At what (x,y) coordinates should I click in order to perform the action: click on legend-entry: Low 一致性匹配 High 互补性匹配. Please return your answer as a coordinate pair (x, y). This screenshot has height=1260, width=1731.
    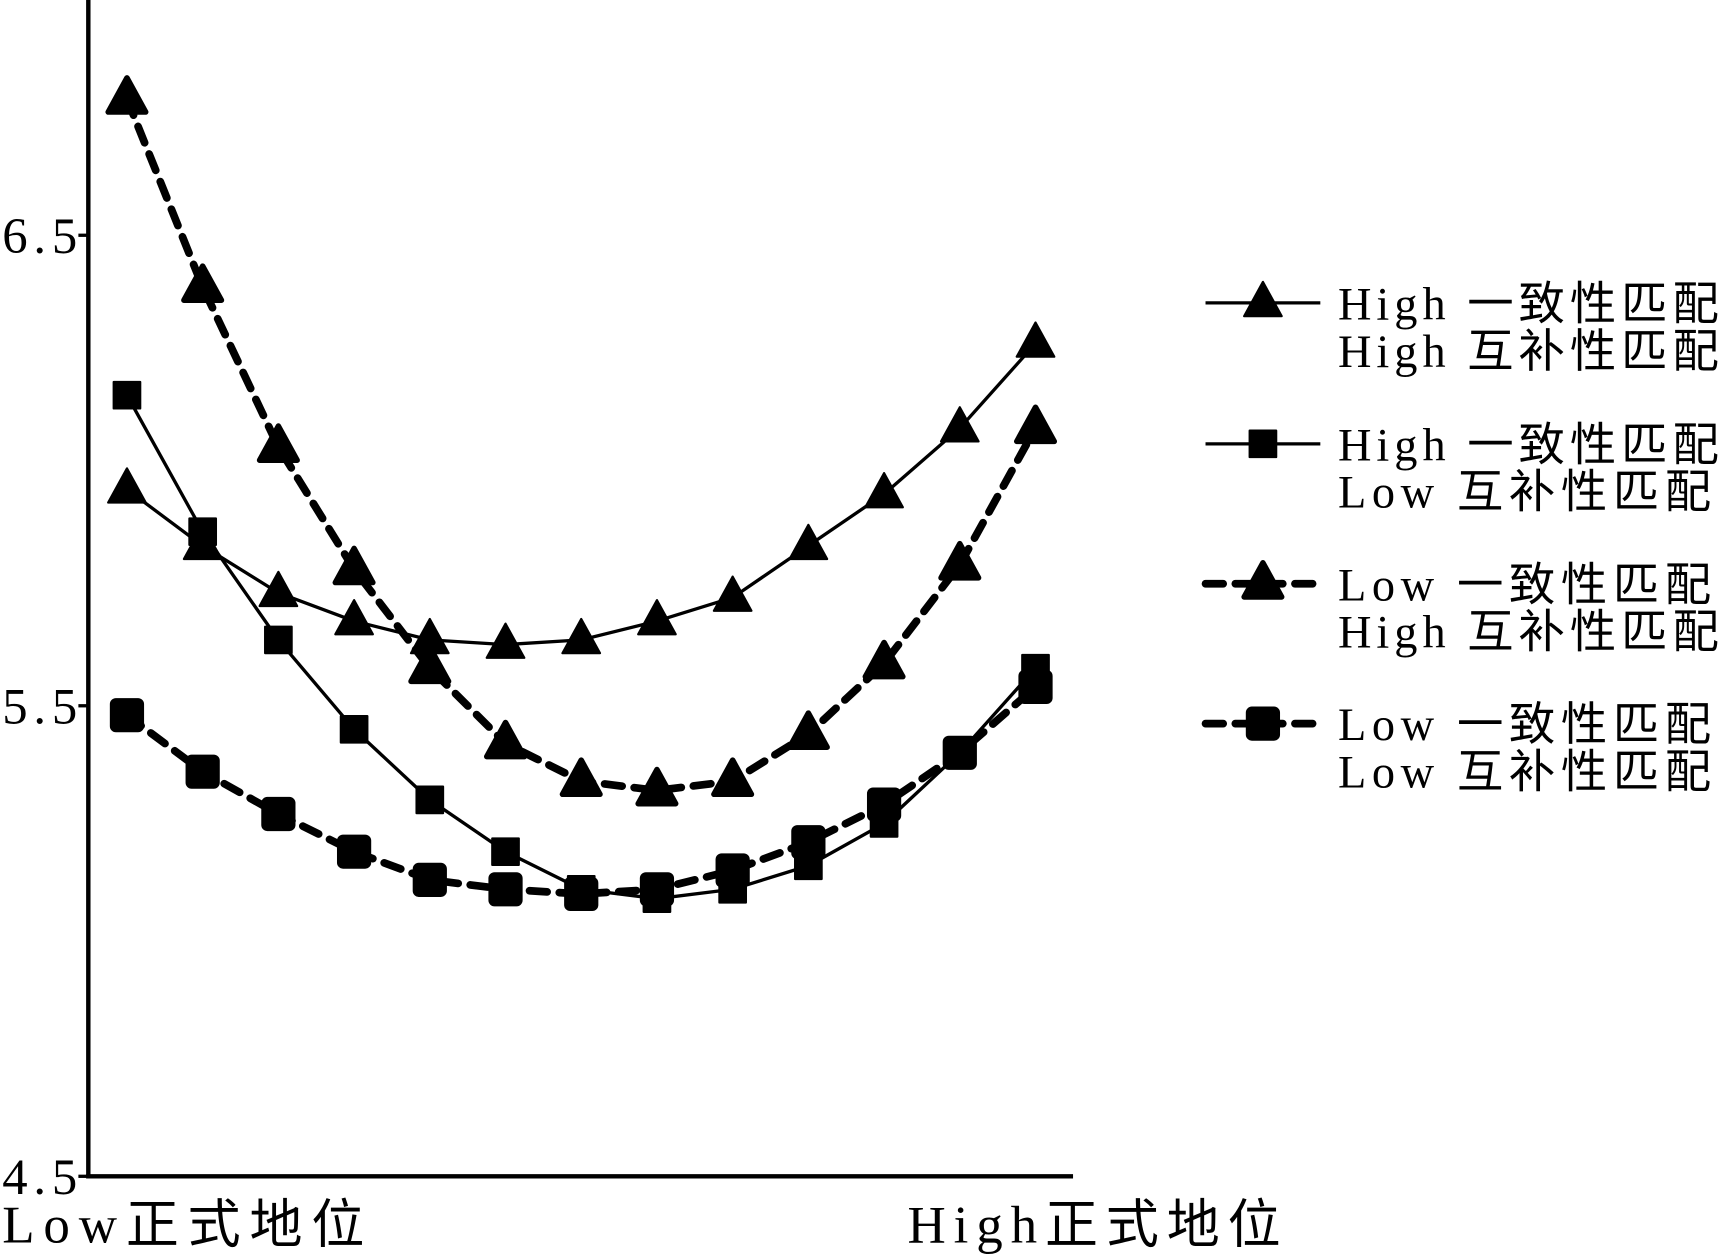
    Looking at the image, I should click on (1460, 609).